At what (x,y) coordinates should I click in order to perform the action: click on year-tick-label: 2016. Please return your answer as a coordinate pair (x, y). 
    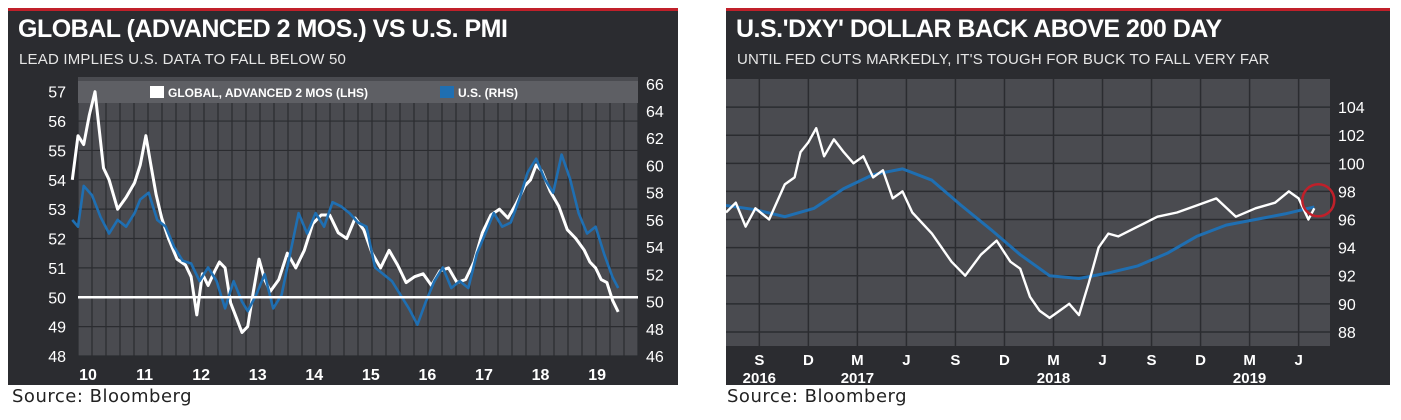
    Looking at the image, I should click on (759, 377).